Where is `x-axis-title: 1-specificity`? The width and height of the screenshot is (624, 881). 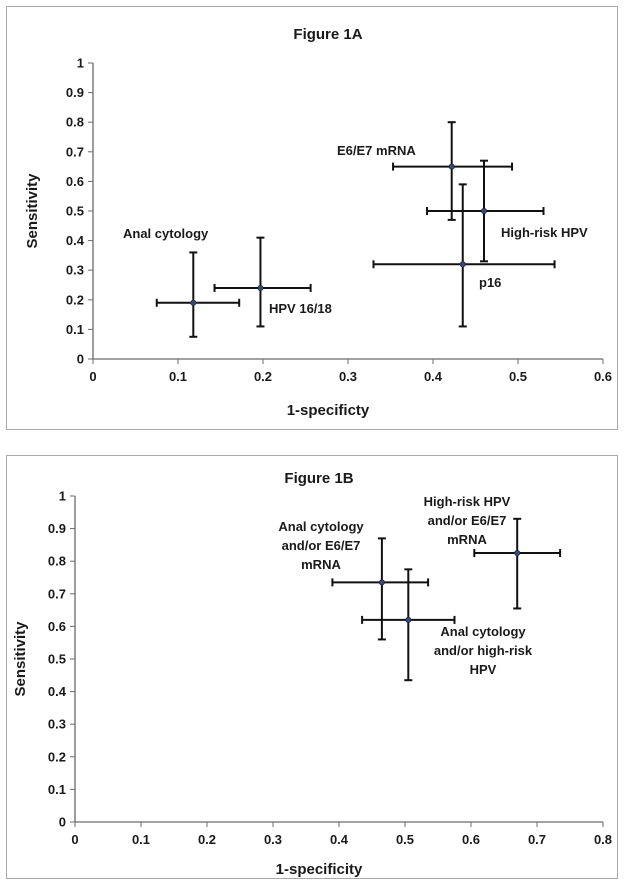 x-axis-title: 1-specificity is located at coordinates (319, 869).